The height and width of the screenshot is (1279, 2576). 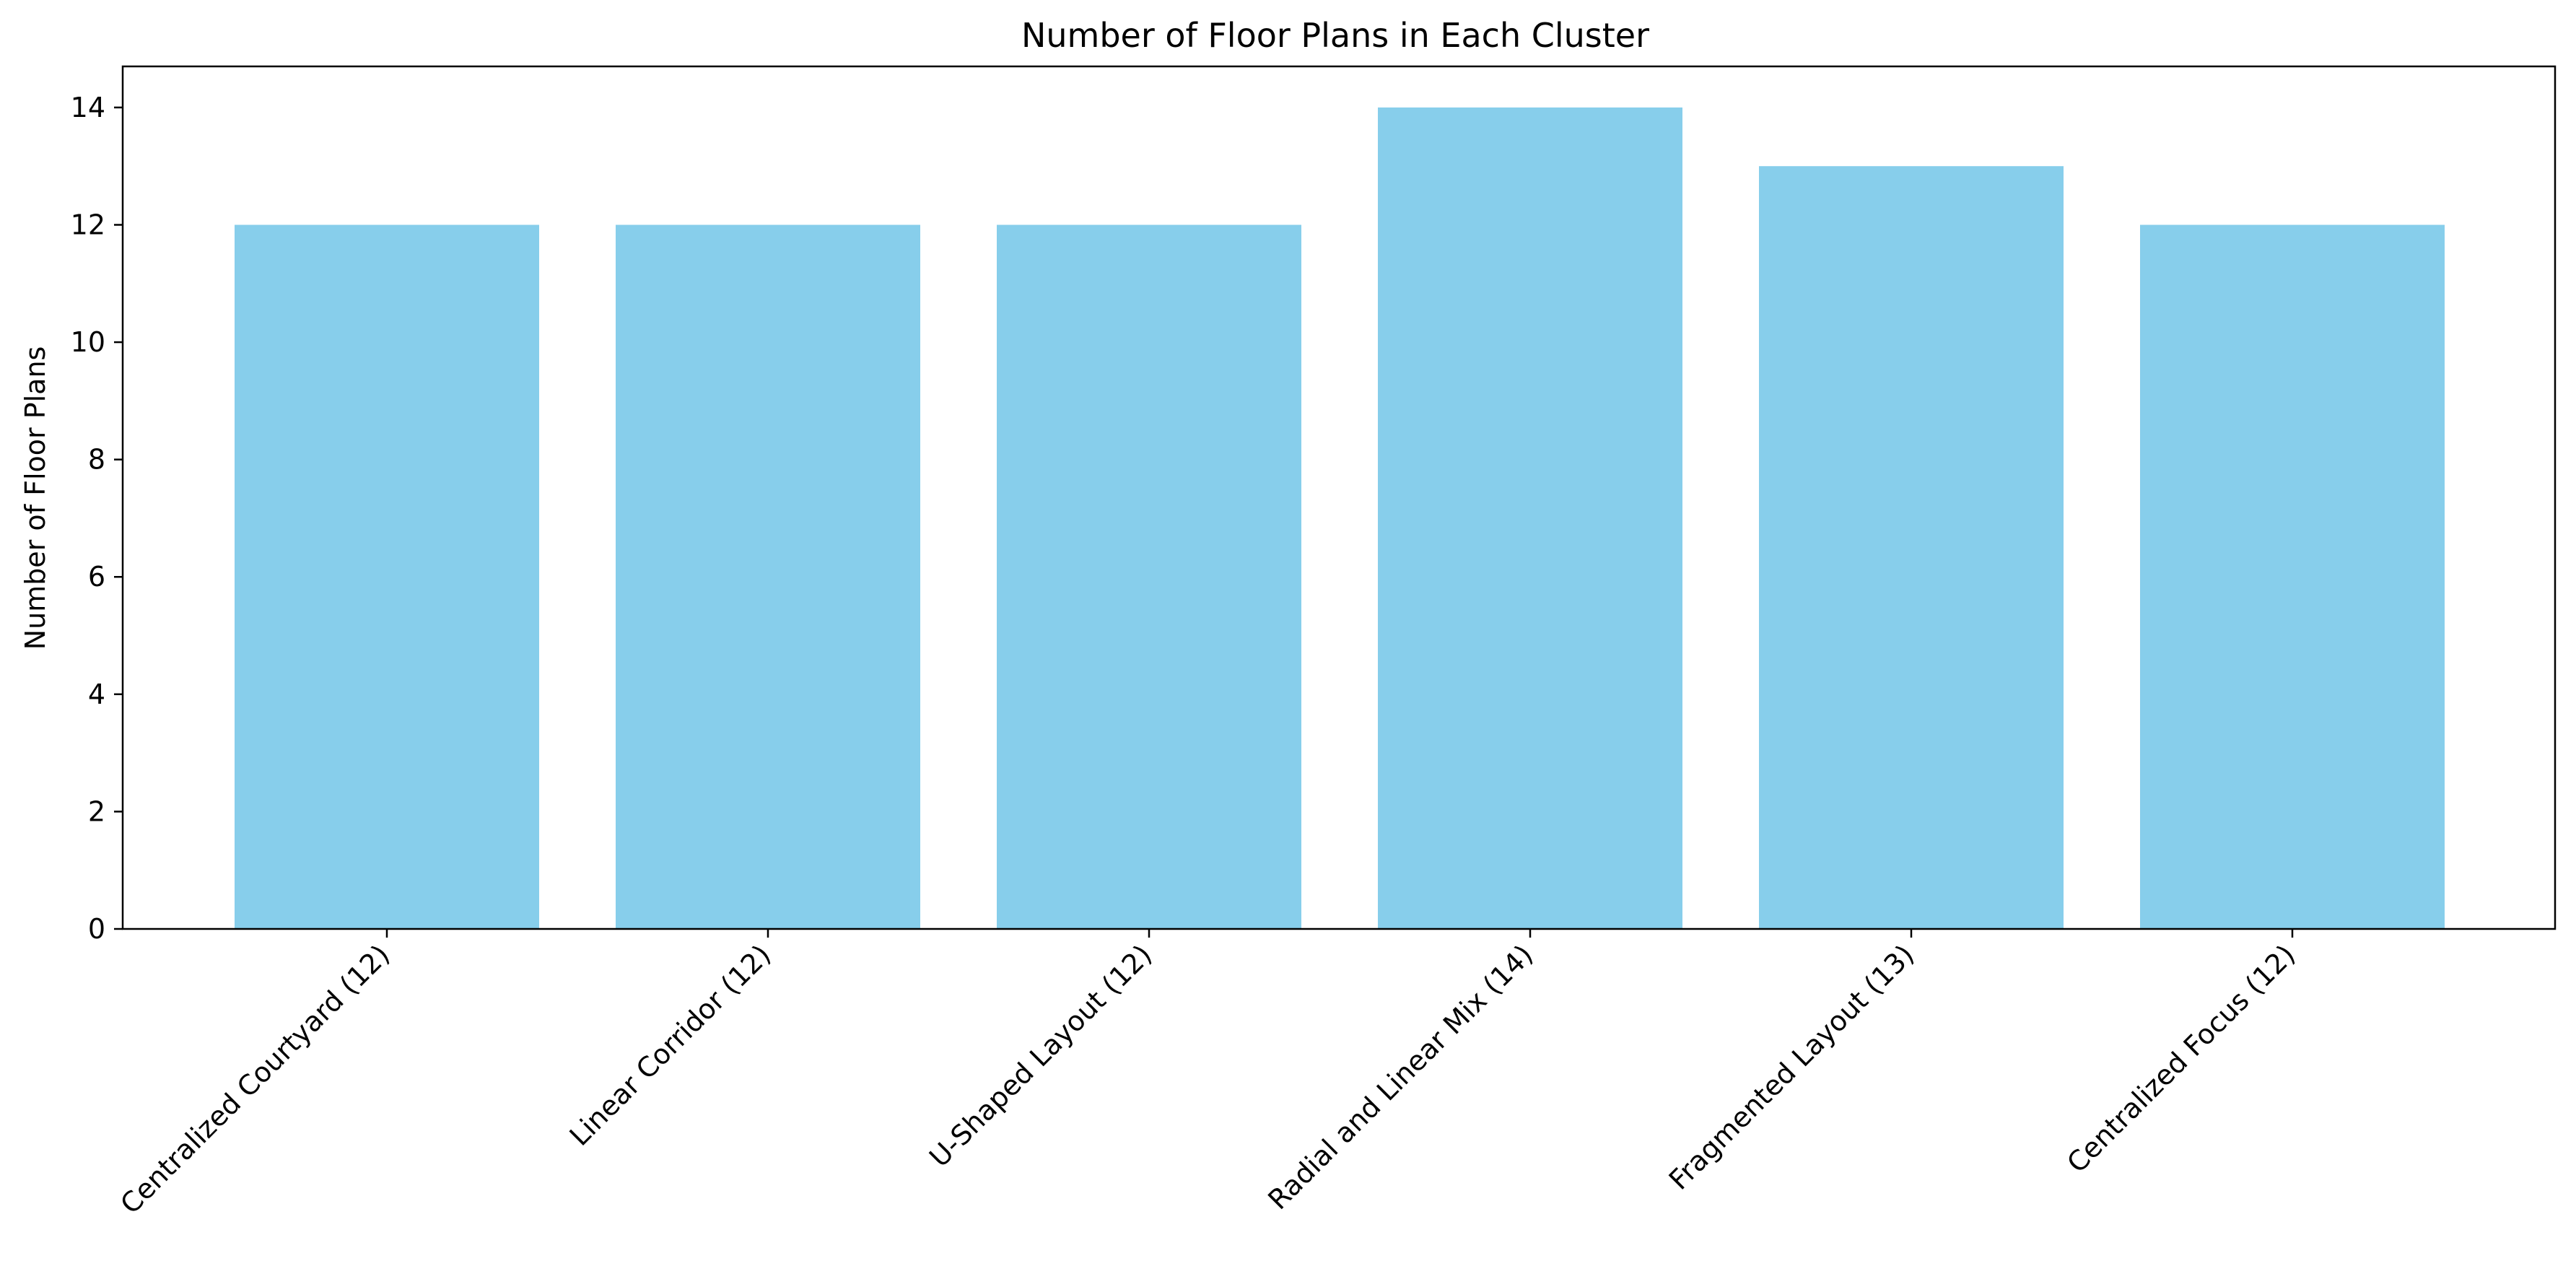 What do you see at coordinates (88, 107) in the screenshot?
I see `y-tick-label: 14` at bounding box center [88, 107].